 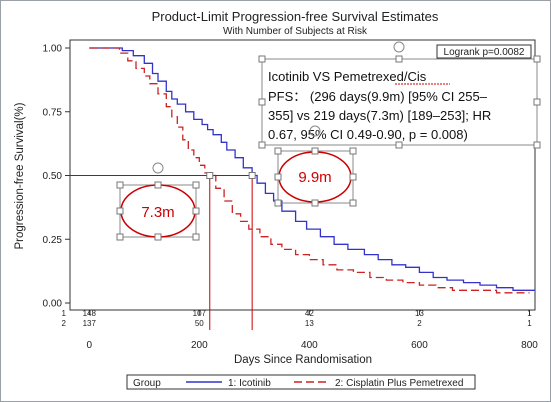 I want to click on y-tick-label: 0.25, so click(x=53, y=240).